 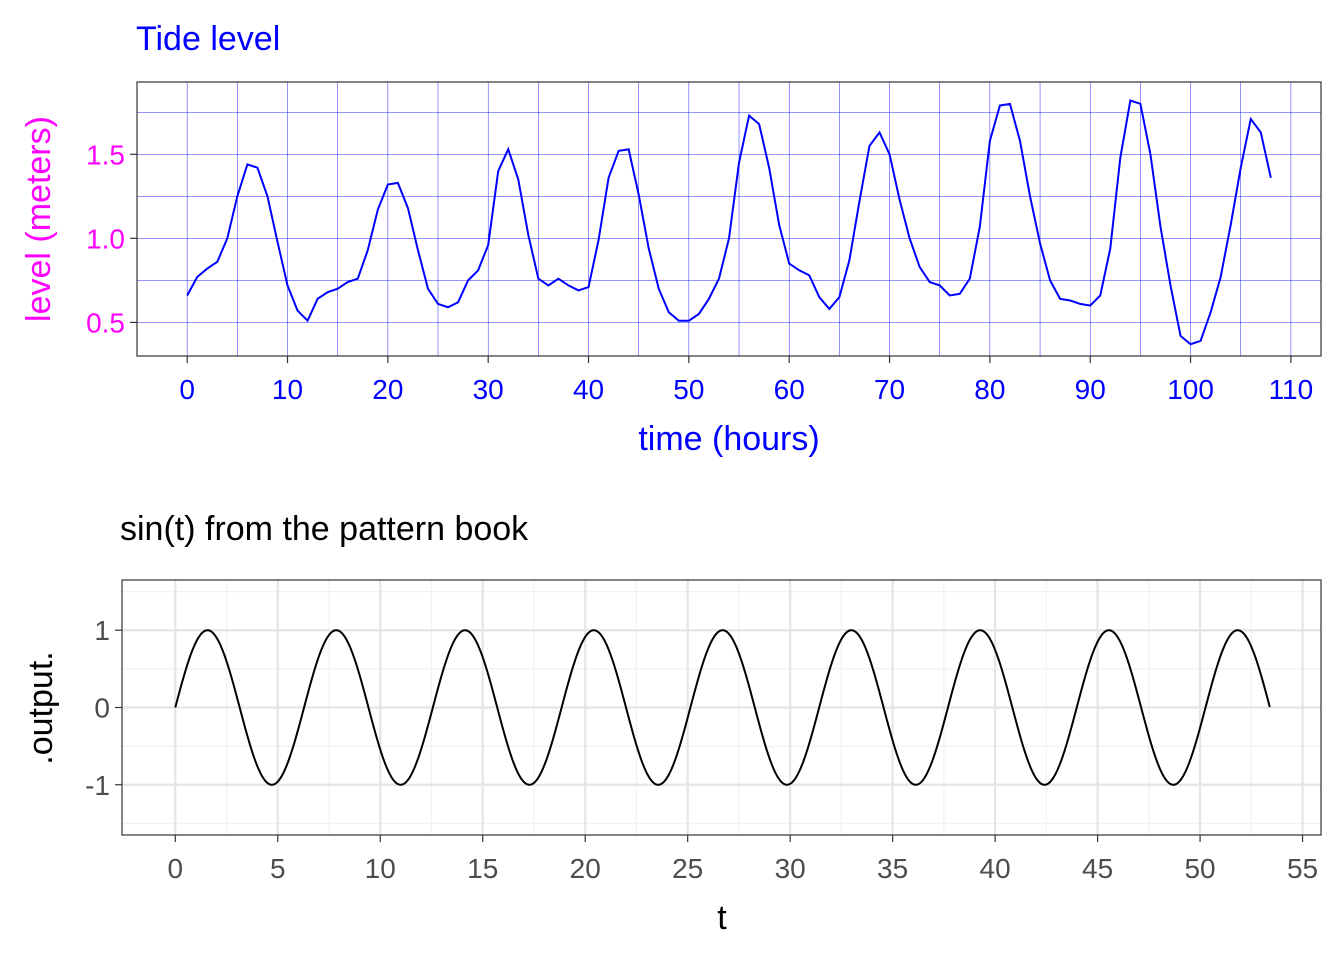 What do you see at coordinates (39, 219) in the screenshot?
I see `tide-y-axis-label: level (meters)` at bounding box center [39, 219].